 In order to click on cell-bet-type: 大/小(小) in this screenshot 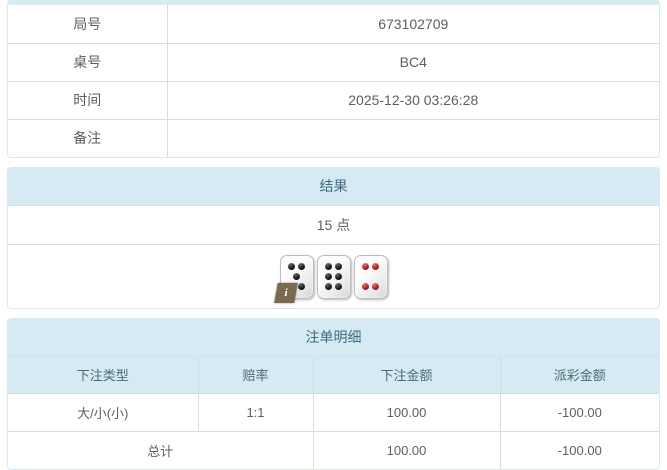, I will do `click(103, 412)`.